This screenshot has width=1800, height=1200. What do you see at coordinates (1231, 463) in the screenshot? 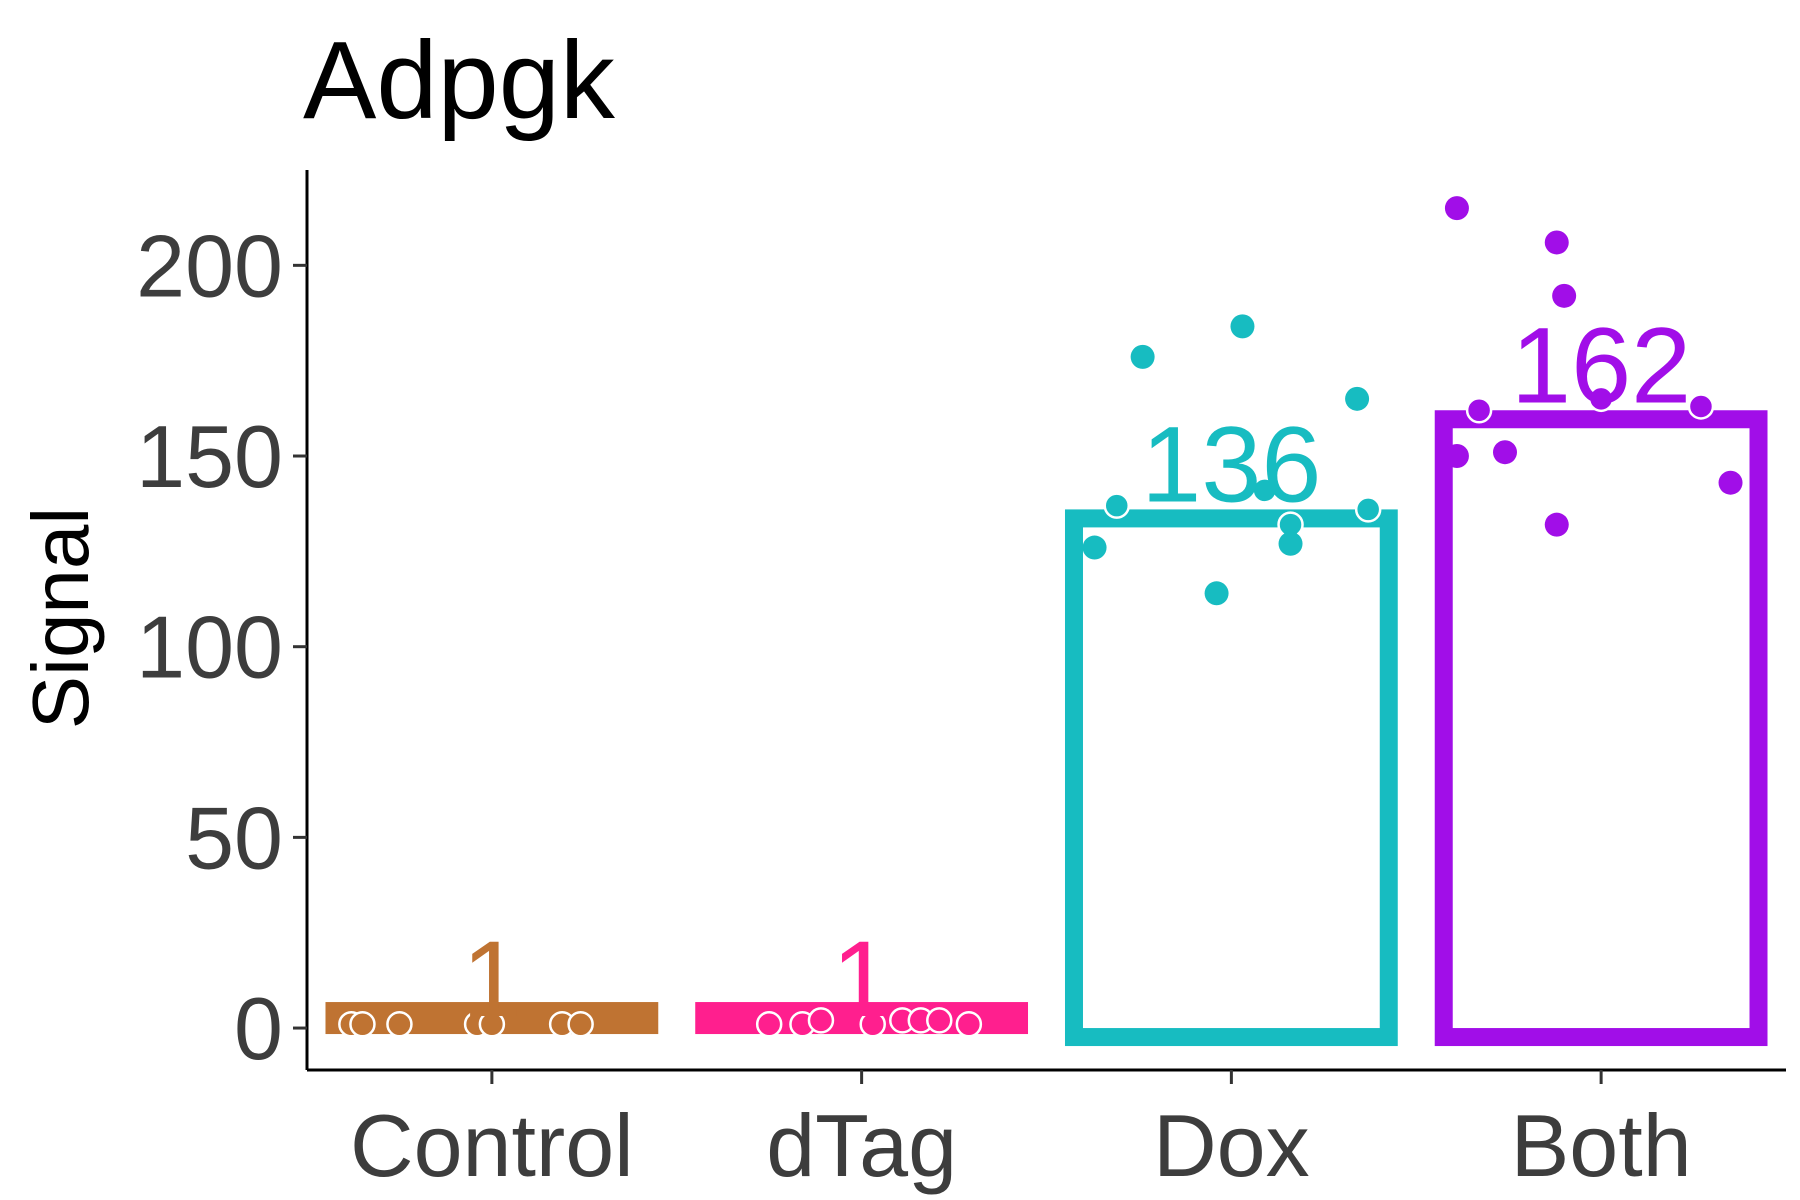
I see `value-label-dox: 136` at bounding box center [1231, 463].